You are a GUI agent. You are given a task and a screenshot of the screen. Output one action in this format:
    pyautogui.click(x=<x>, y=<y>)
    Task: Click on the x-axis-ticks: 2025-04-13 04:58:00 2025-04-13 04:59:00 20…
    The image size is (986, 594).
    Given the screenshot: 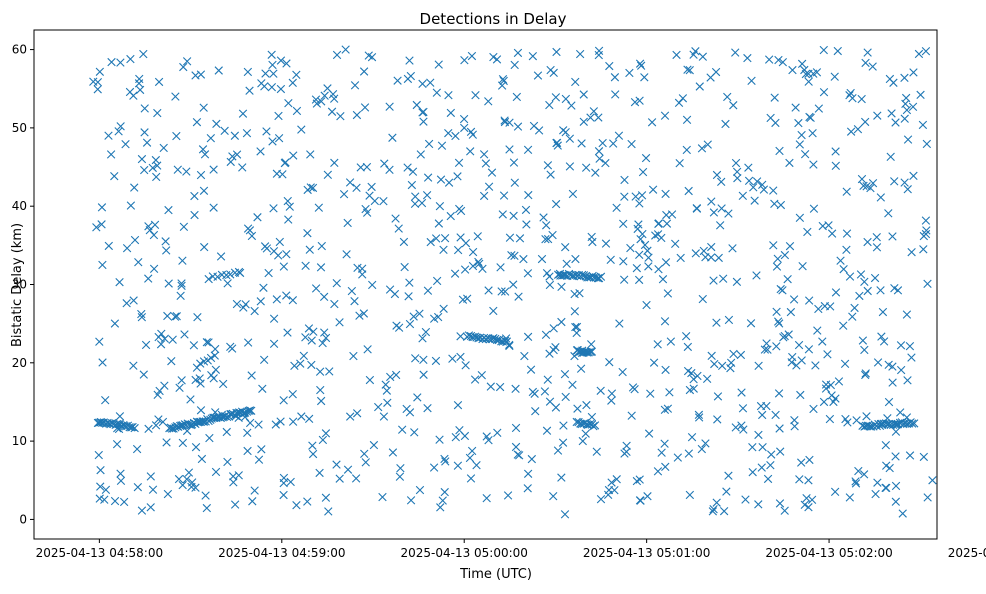 What is the action you would take?
    pyautogui.click(x=511, y=549)
    